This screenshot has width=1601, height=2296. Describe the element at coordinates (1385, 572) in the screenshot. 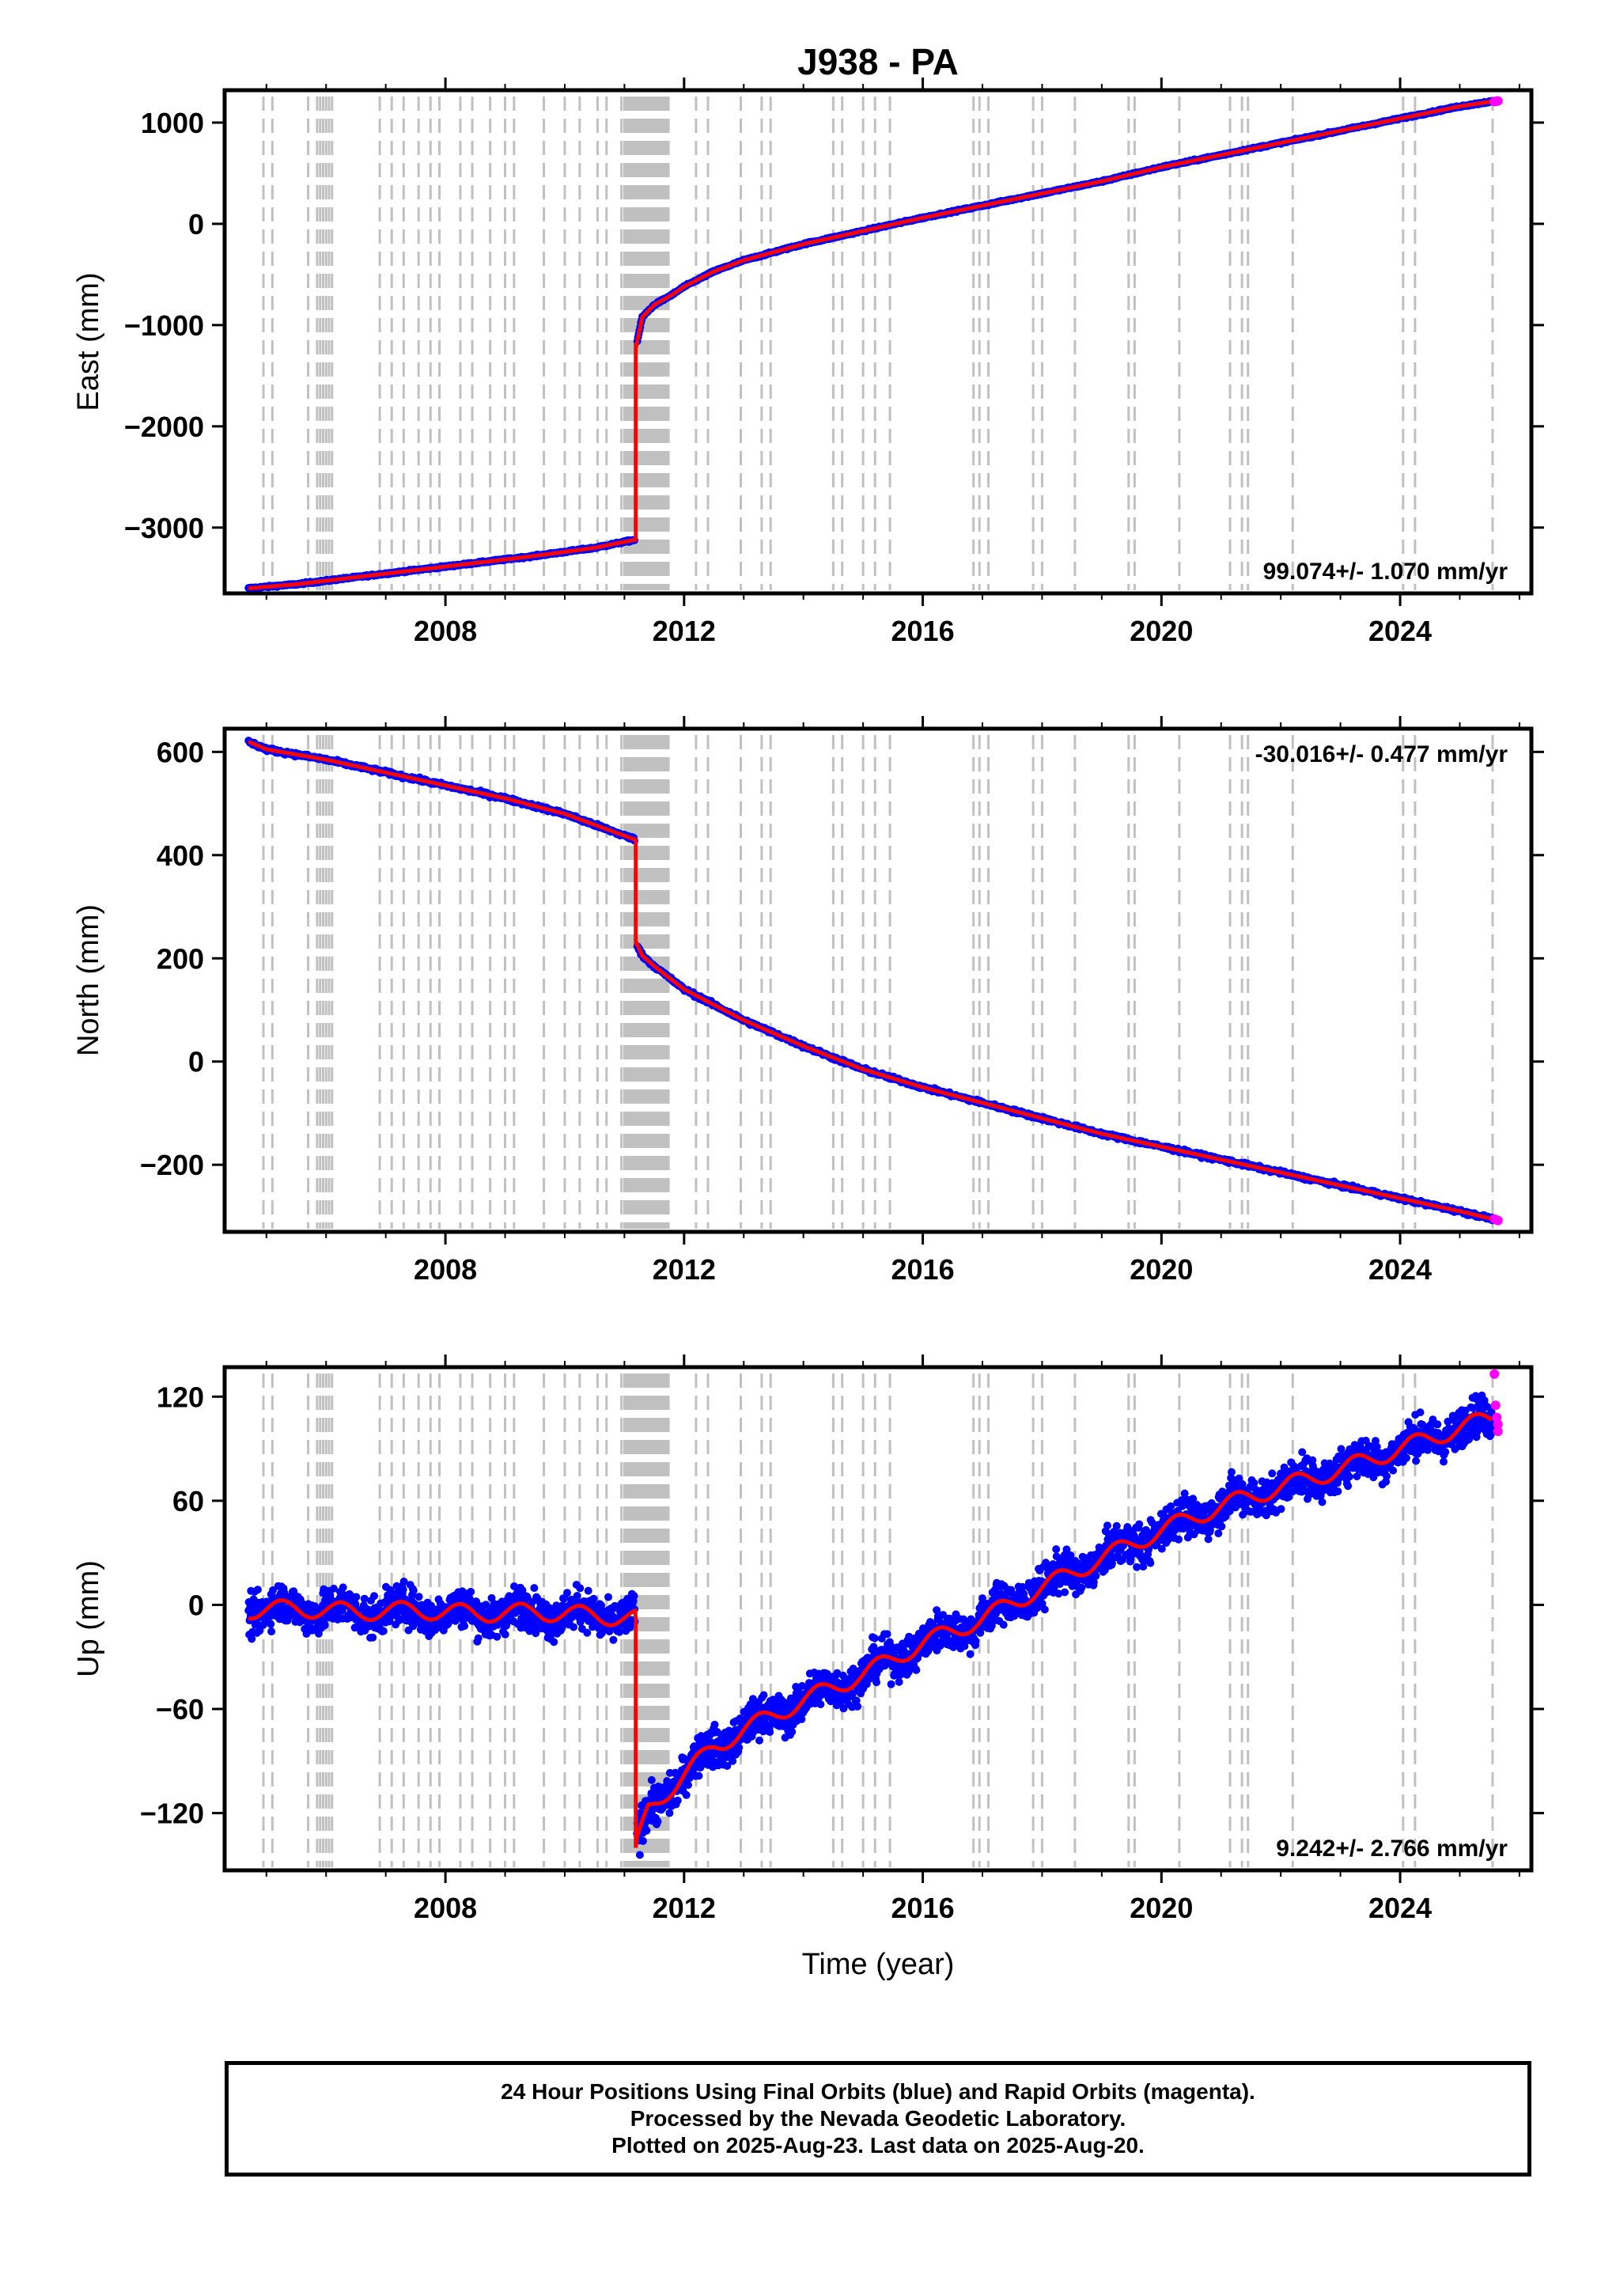

I see `rate-label: 99.074+/- 1.070 mm/yr` at that location.